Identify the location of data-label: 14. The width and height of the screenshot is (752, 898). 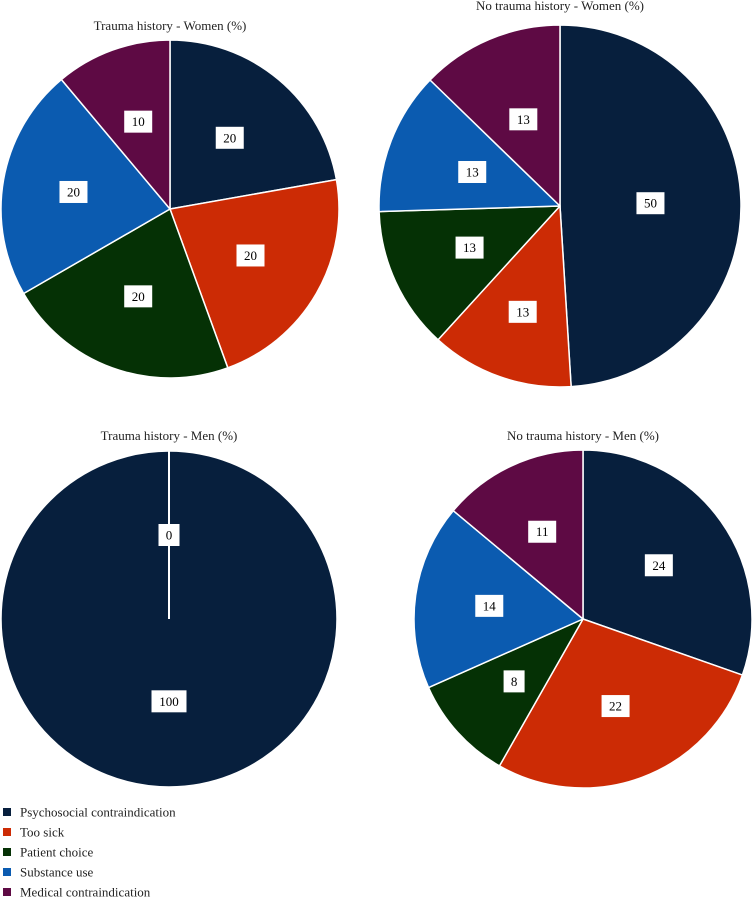
(489, 605).